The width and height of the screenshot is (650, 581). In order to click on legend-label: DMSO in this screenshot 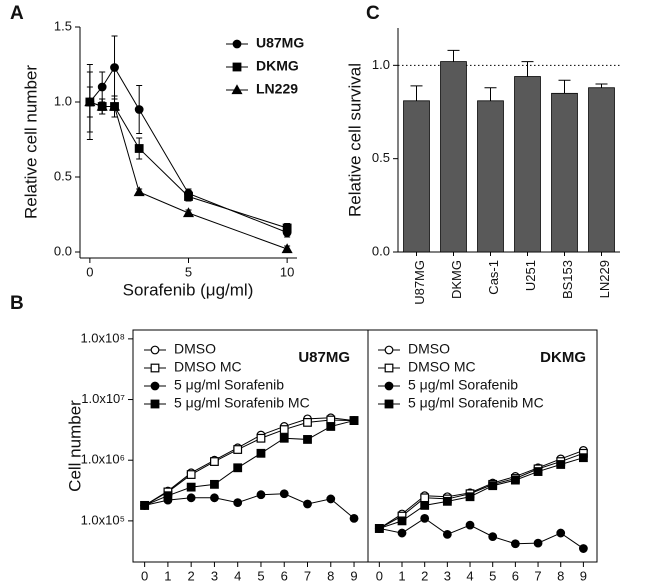, I will do `click(195, 349)`.